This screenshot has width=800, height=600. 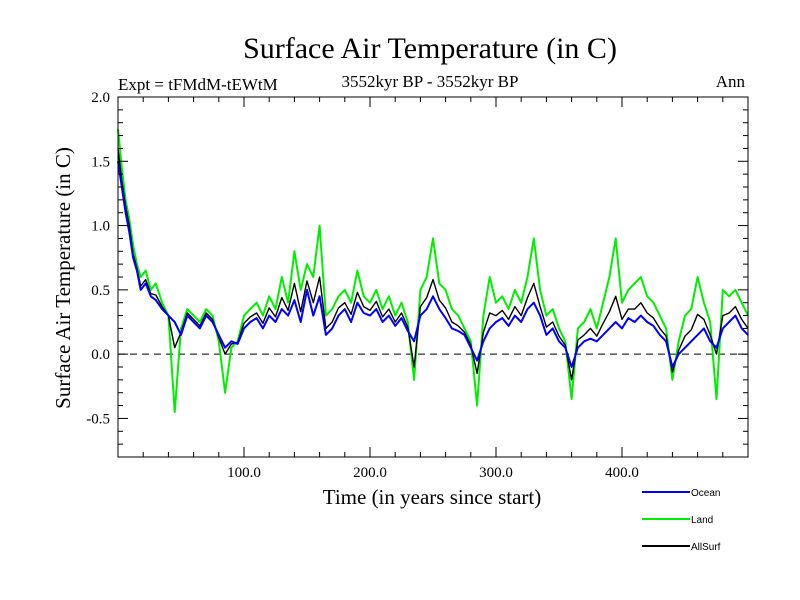 I want to click on season-label: Ann, so click(x=731, y=81).